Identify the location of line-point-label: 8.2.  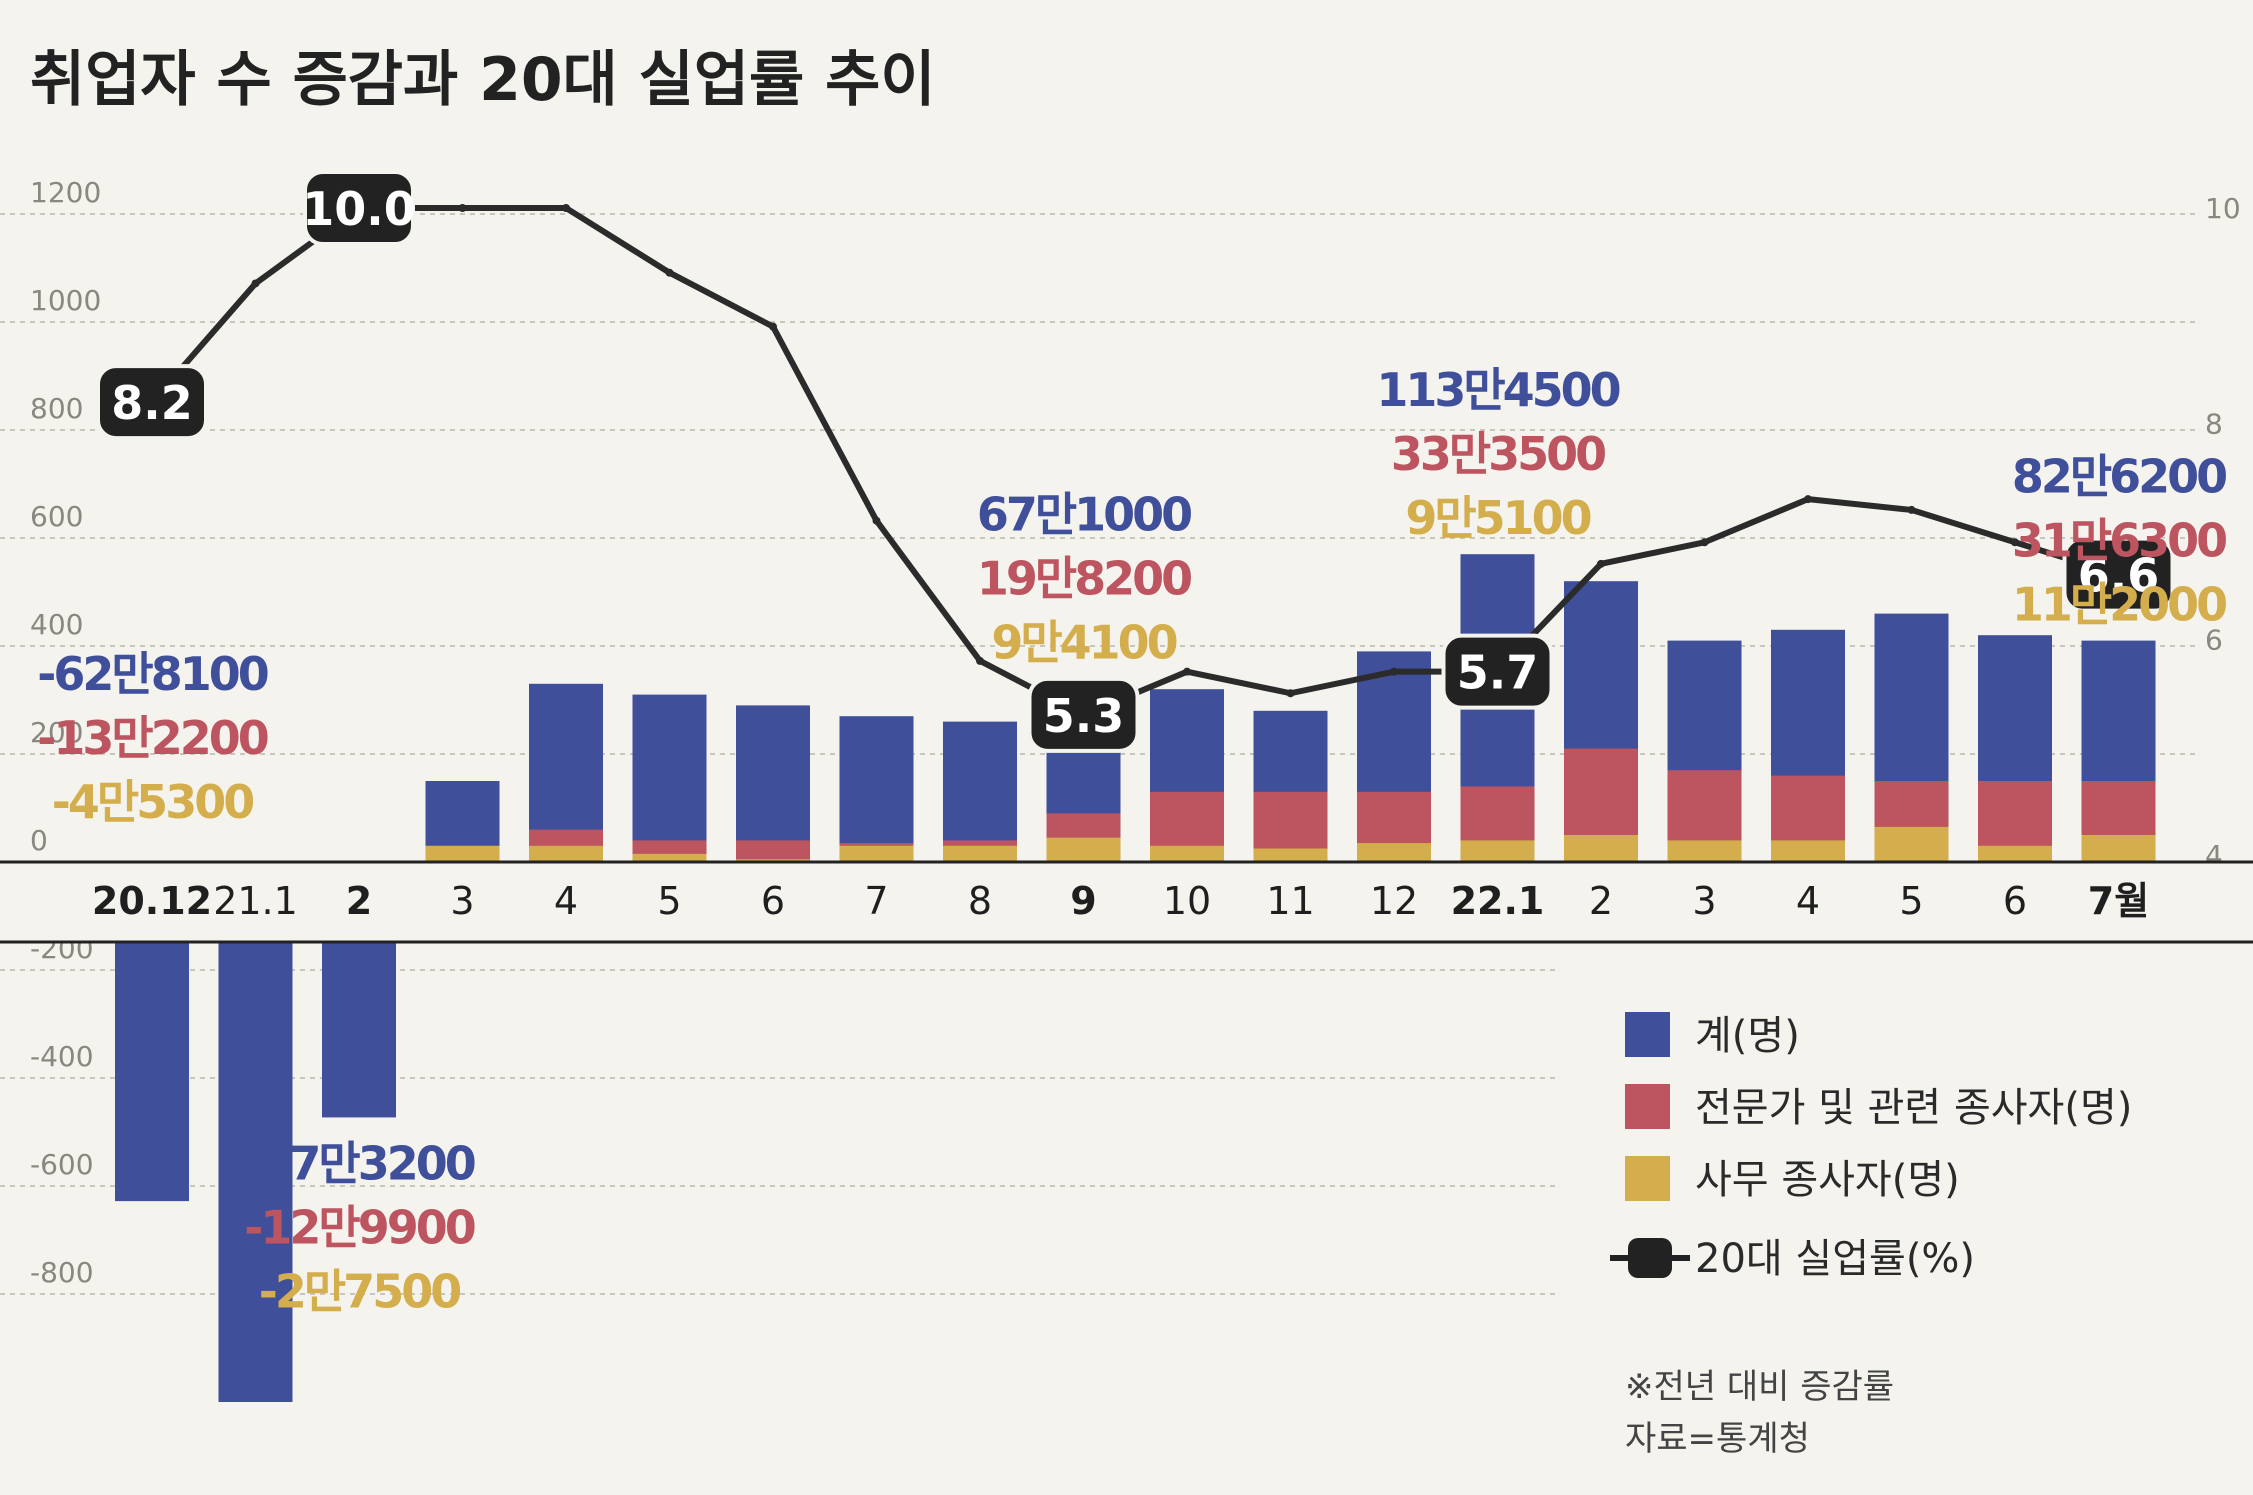
(152, 403).